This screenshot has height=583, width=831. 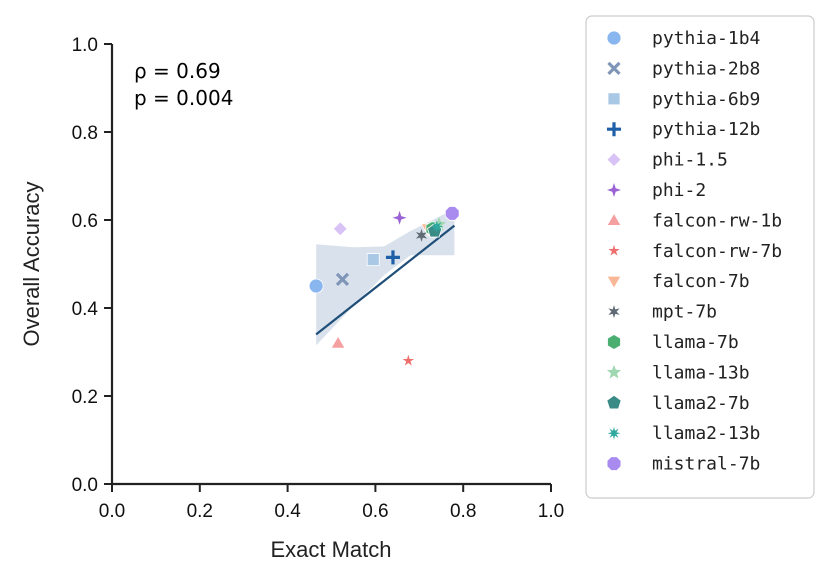 What do you see at coordinates (614, 342) in the screenshot?
I see `legend-marker-llama-7b` at bounding box center [614, 342].